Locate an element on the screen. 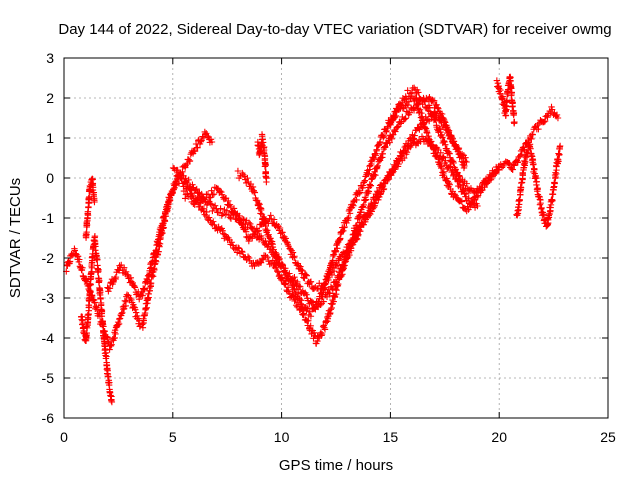  x-tick-label: 15 is located at coordinates (391, 437).